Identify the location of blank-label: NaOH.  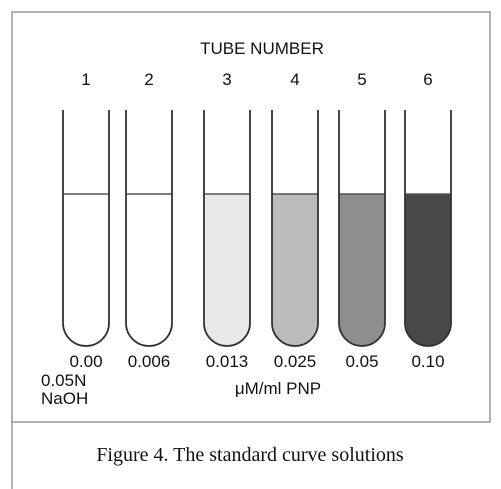
(64, 398).